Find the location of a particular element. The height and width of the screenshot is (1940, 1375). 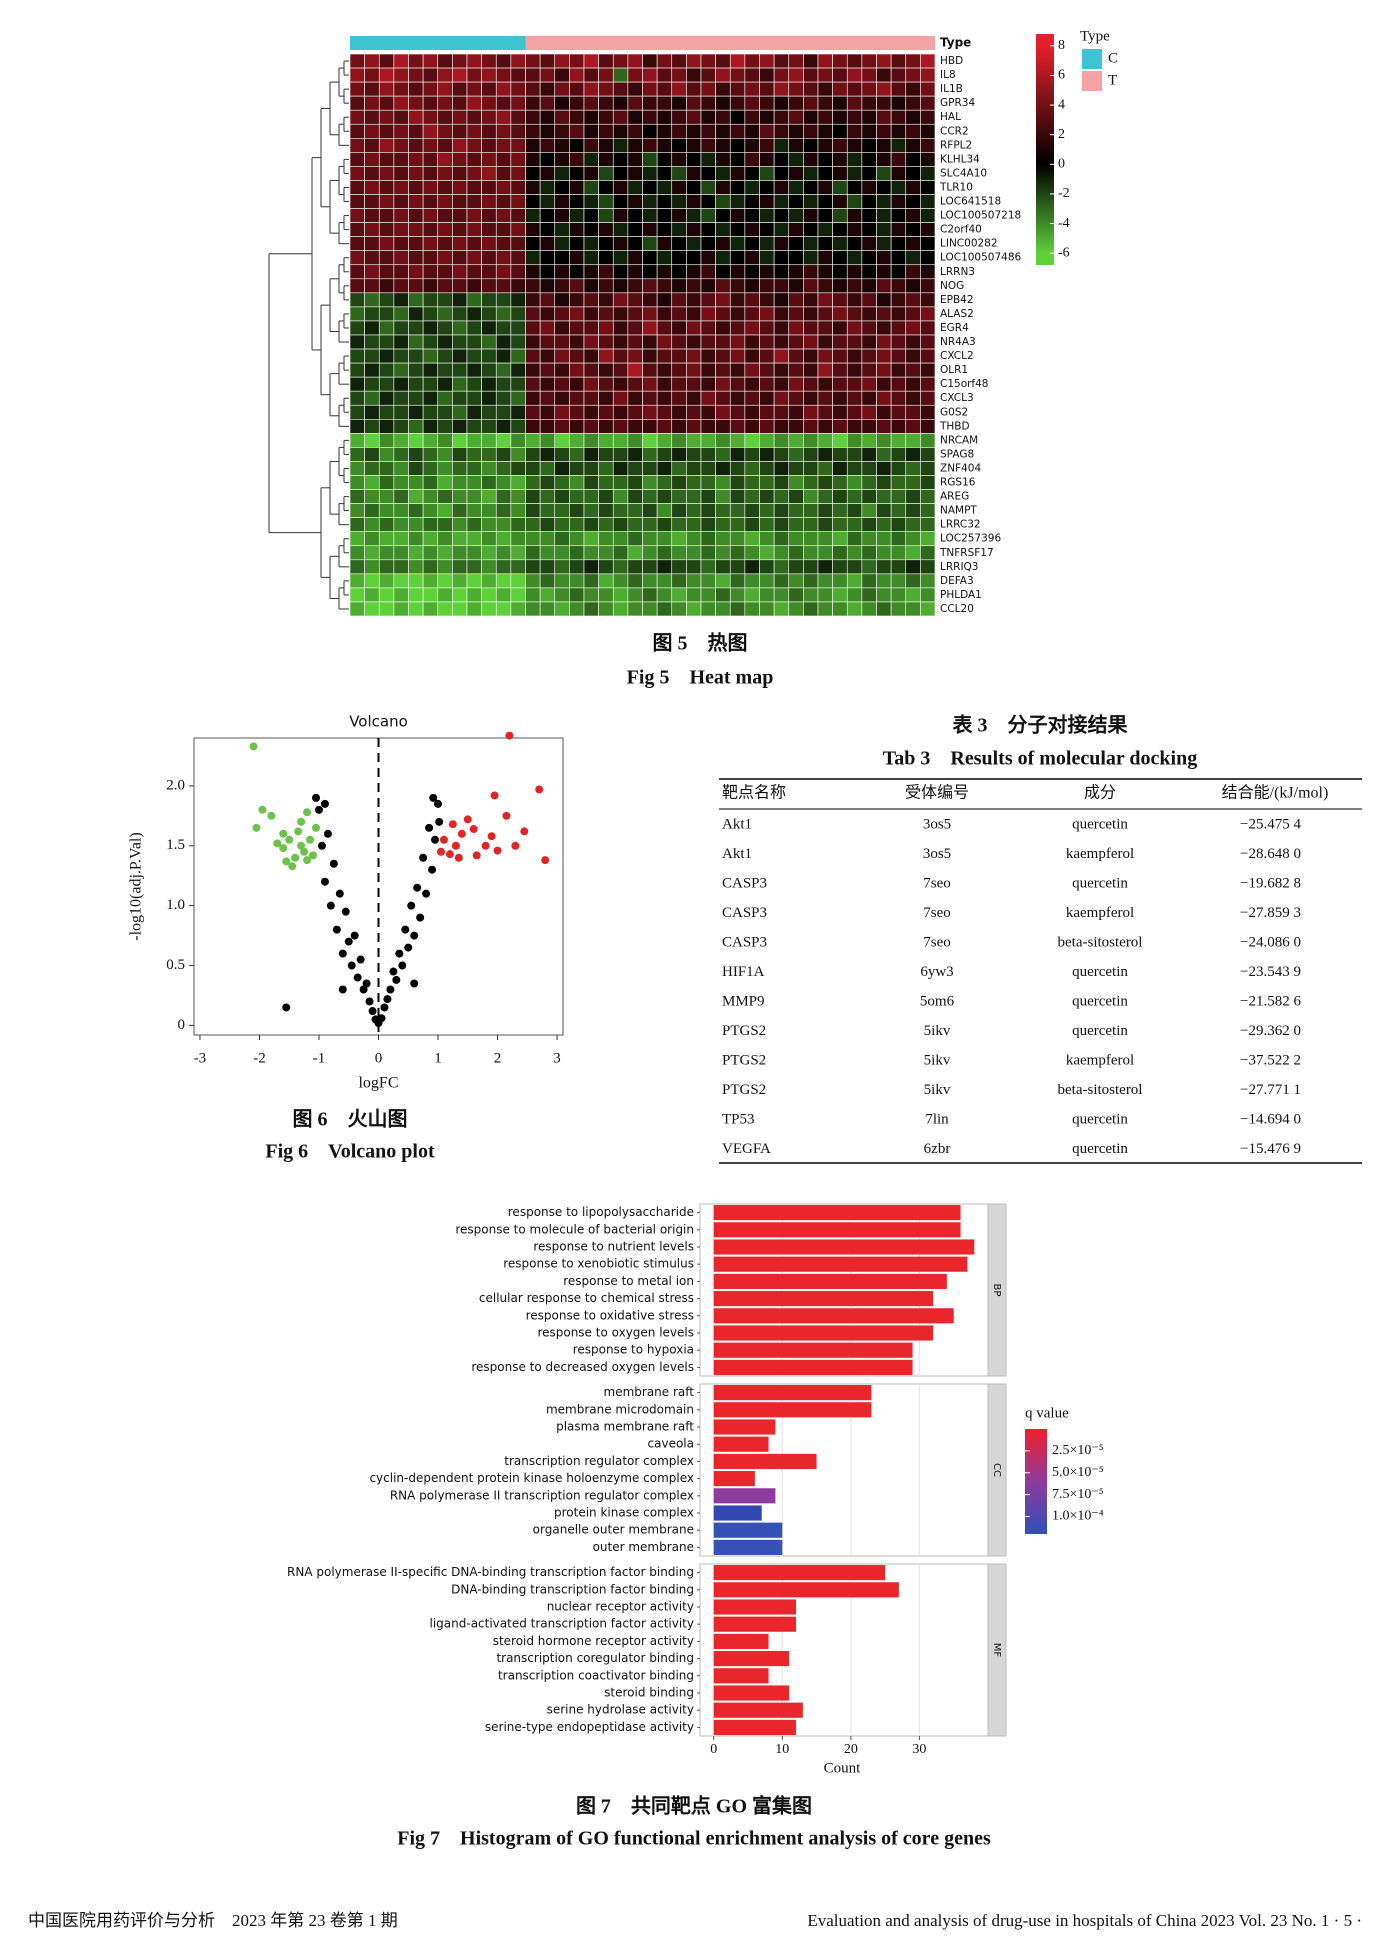

row-label: G0S2 is located at coordinates (954, 412).